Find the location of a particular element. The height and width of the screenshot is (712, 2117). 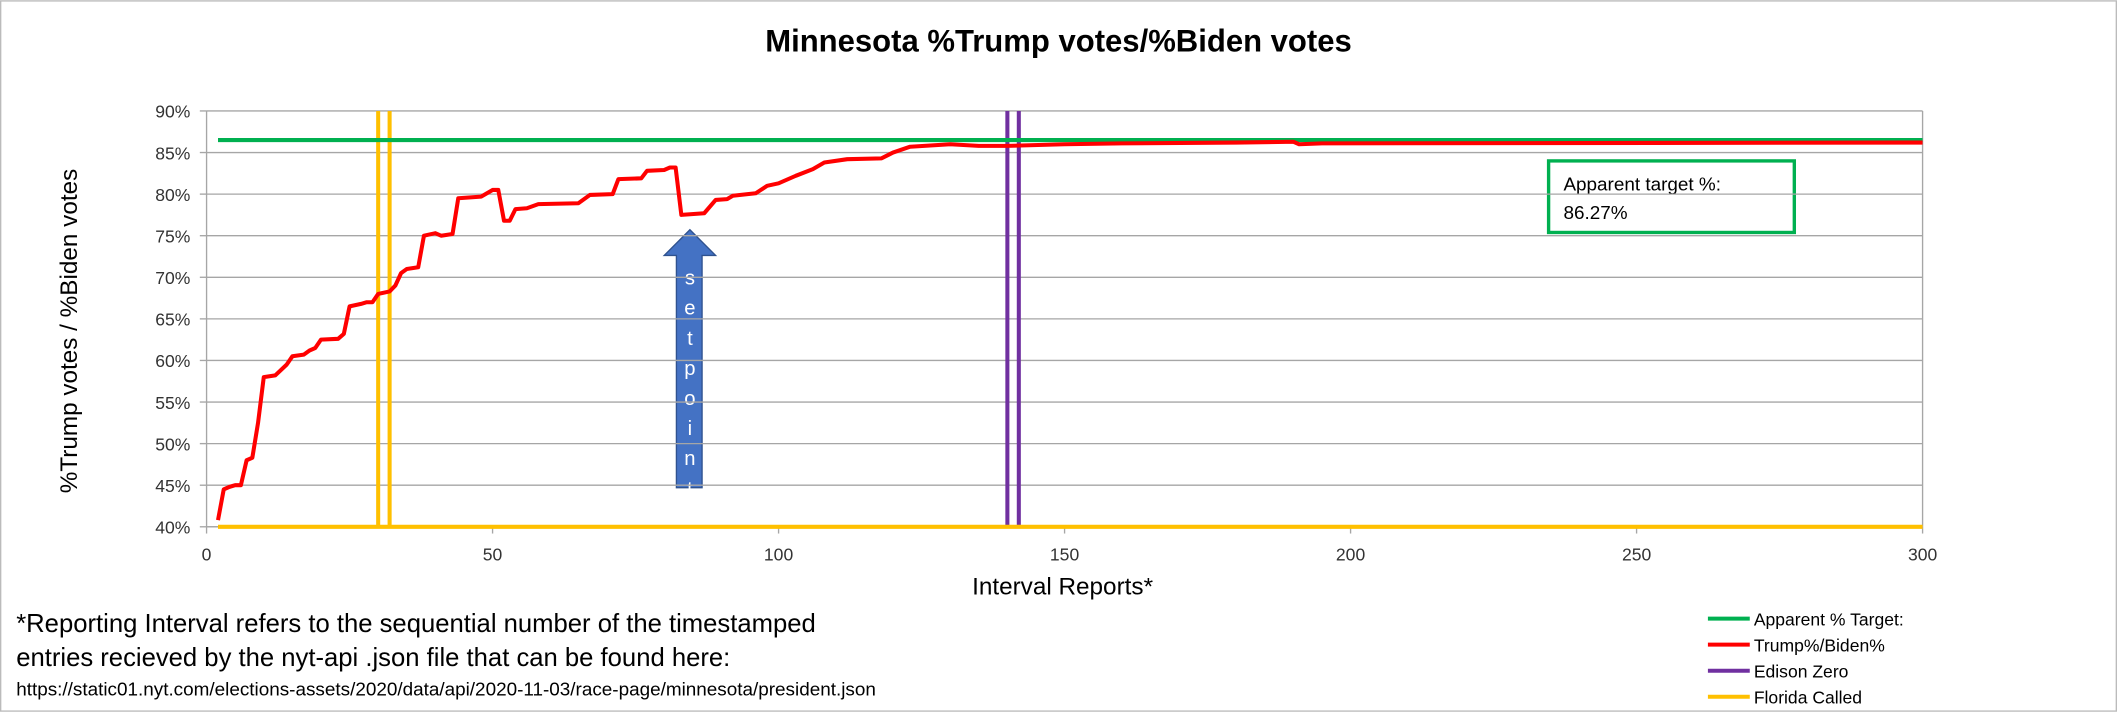

y-tick-label: 55% is located at coordinates (172, 403).